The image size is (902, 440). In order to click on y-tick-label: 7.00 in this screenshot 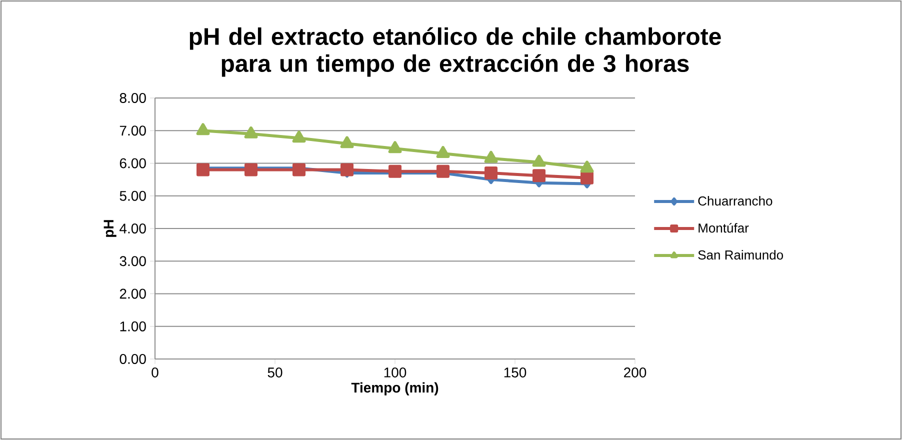, I will do `click(133, 131)`.